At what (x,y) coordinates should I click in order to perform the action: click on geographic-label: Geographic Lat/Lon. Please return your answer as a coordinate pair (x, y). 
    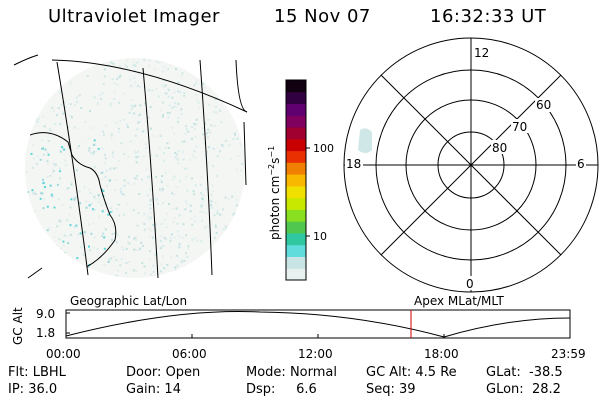
    Looking at the image, I should click on (128, 301).